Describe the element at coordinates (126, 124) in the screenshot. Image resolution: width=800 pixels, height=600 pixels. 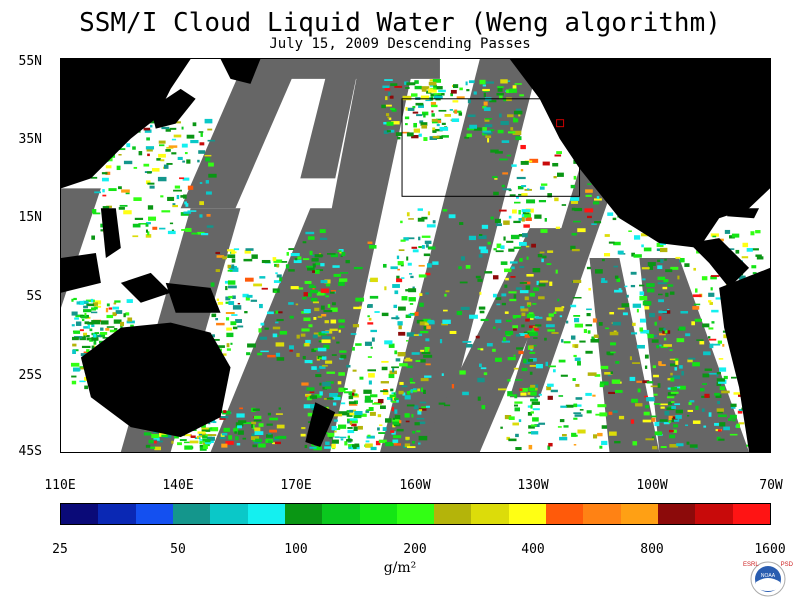
I see `asia-land` at that location.